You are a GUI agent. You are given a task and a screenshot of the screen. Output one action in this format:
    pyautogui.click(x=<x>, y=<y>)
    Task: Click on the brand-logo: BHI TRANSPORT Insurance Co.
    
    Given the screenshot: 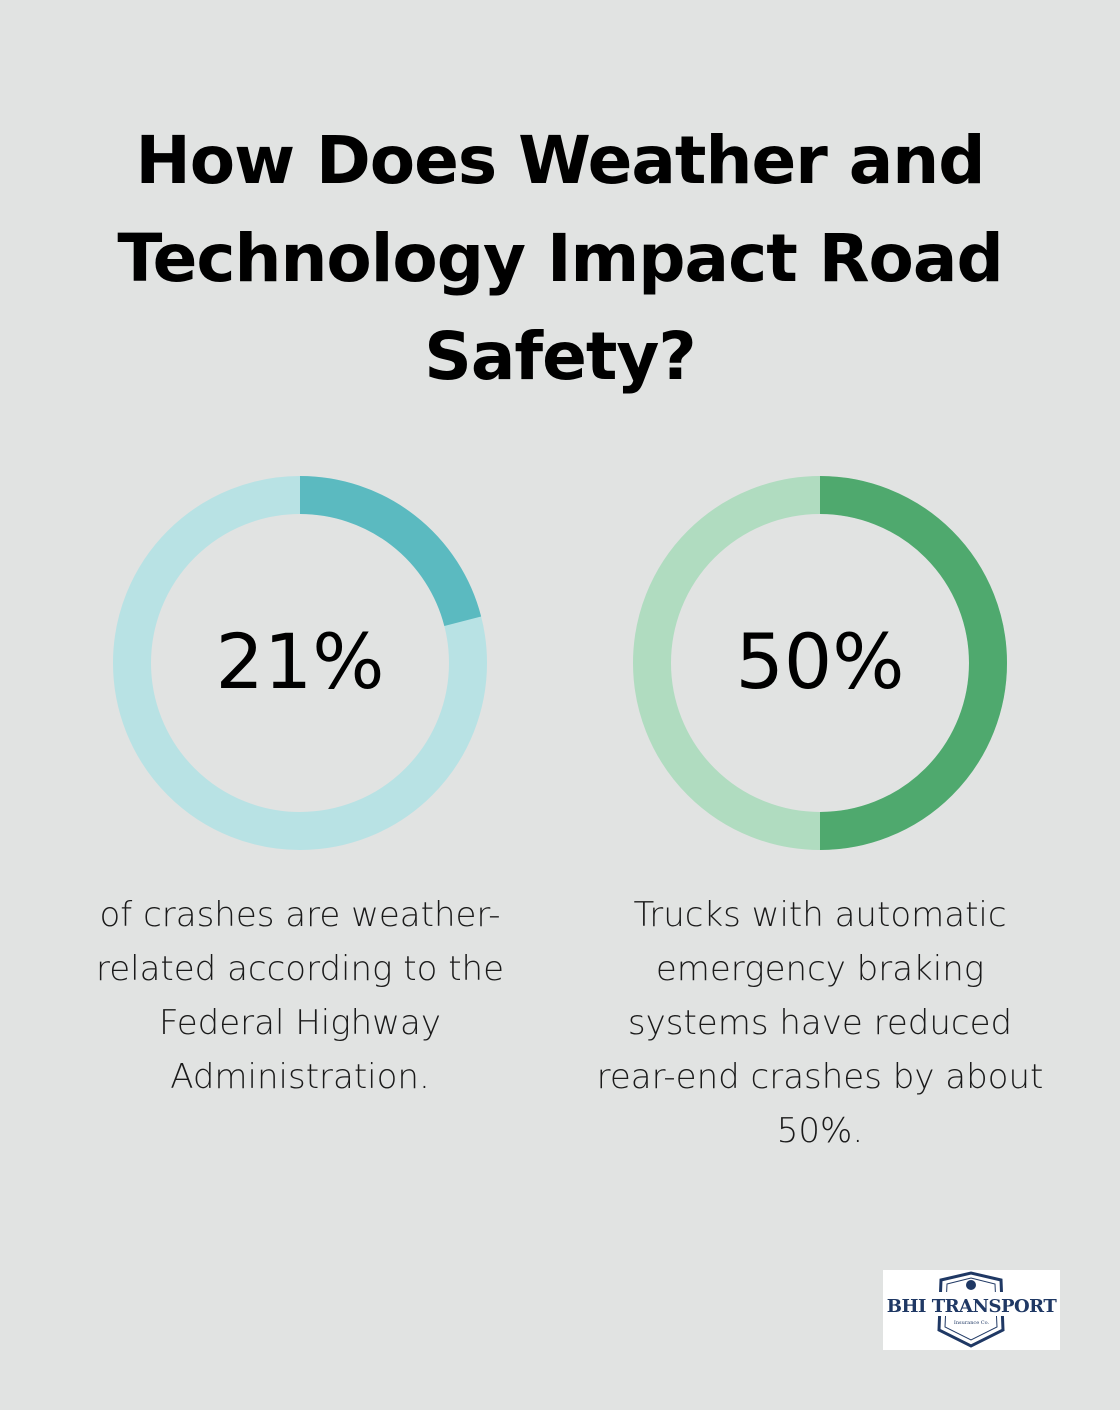 What is the action you would take?
    pyautogui.click(x=971, y=1310)
    